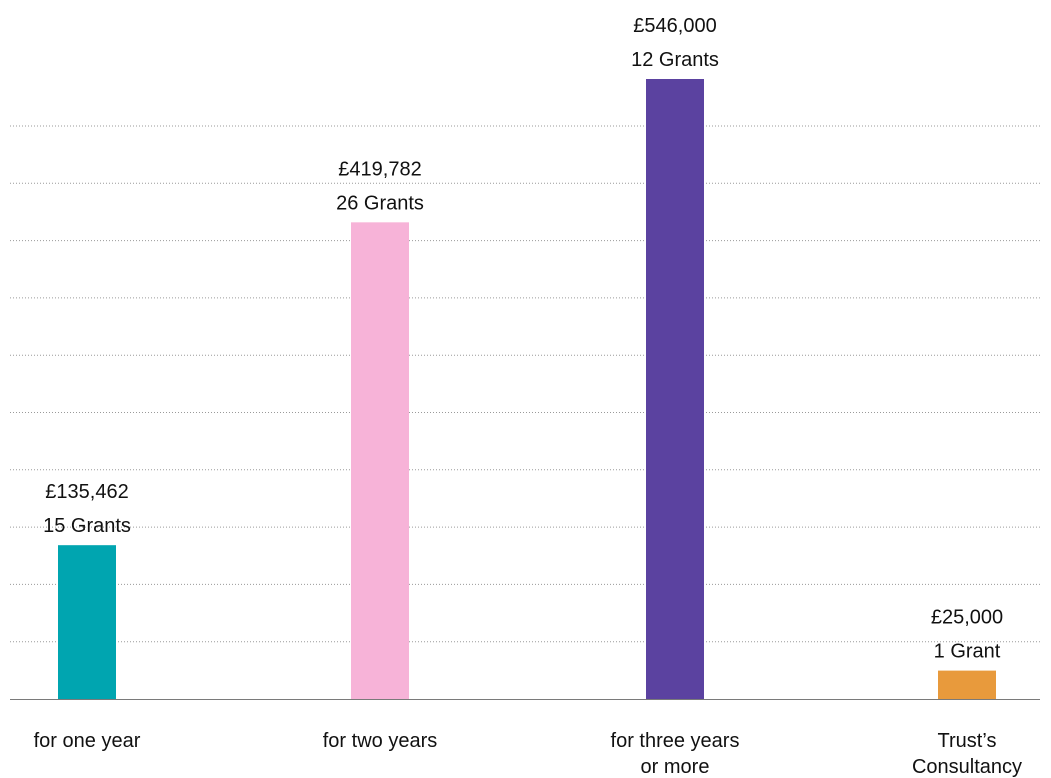  Describe the element at coordinates (675, 60) in the screenshot. I see `bar-grant-count-label: 12 Grants` at that location.